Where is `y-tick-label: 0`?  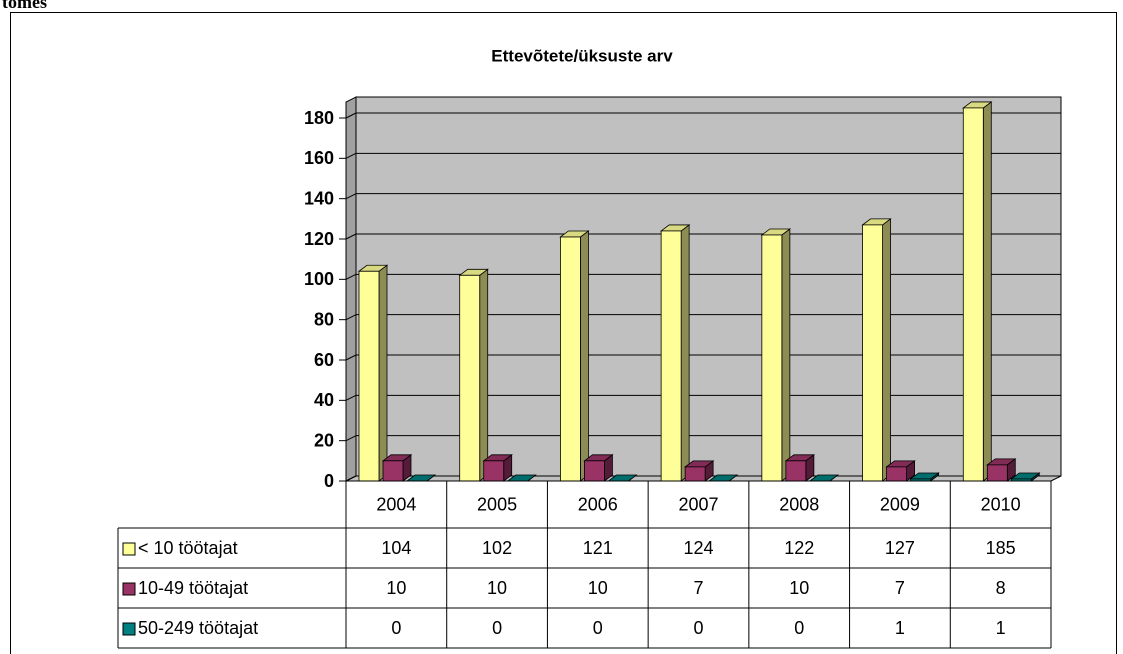 y-tick-label: 0 is located at coordinates (329, 481).